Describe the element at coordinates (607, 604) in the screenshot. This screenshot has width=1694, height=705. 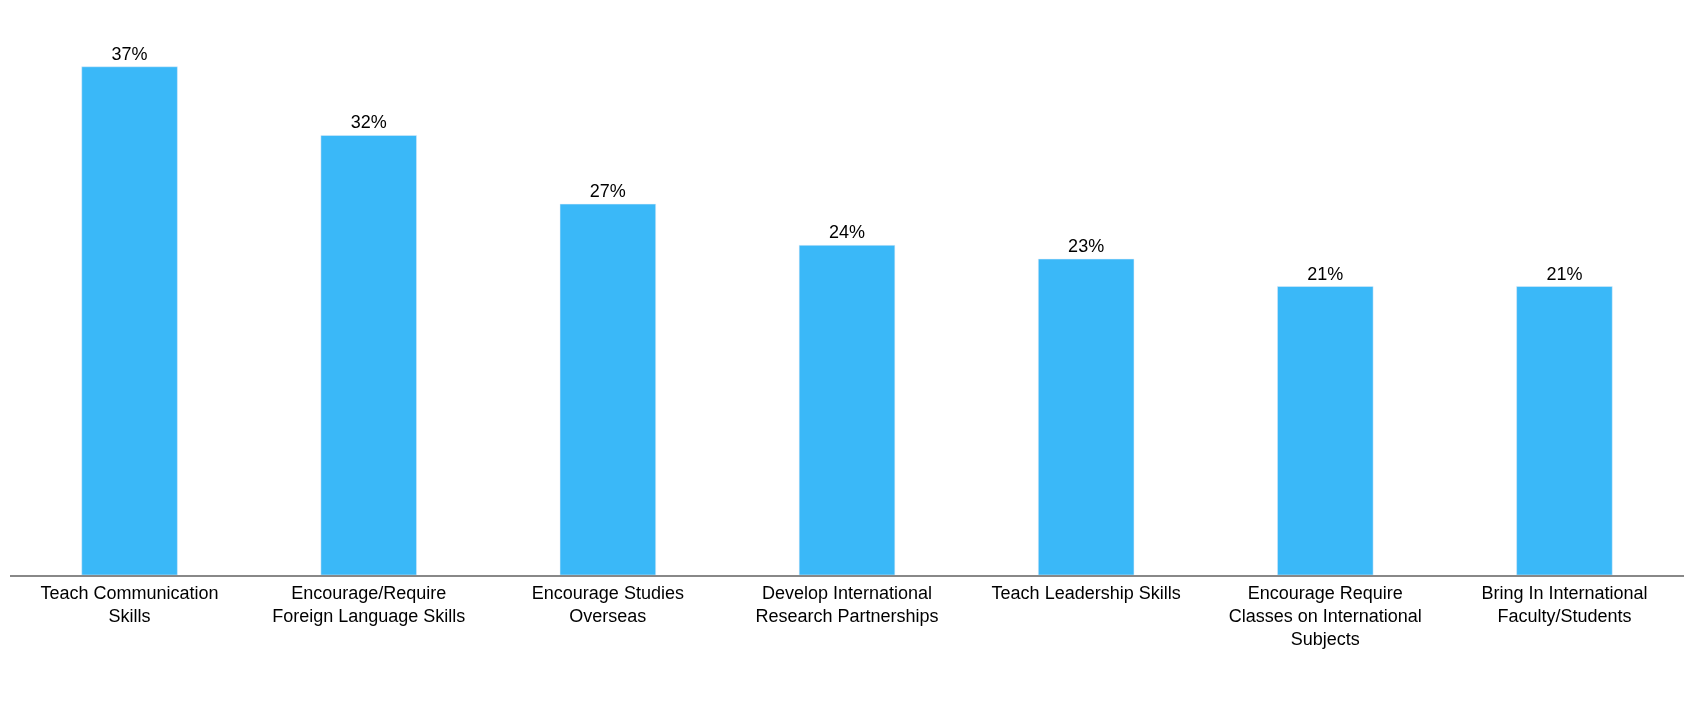
I see `x-tick-label: Encourage Studies Overseas` at that location.